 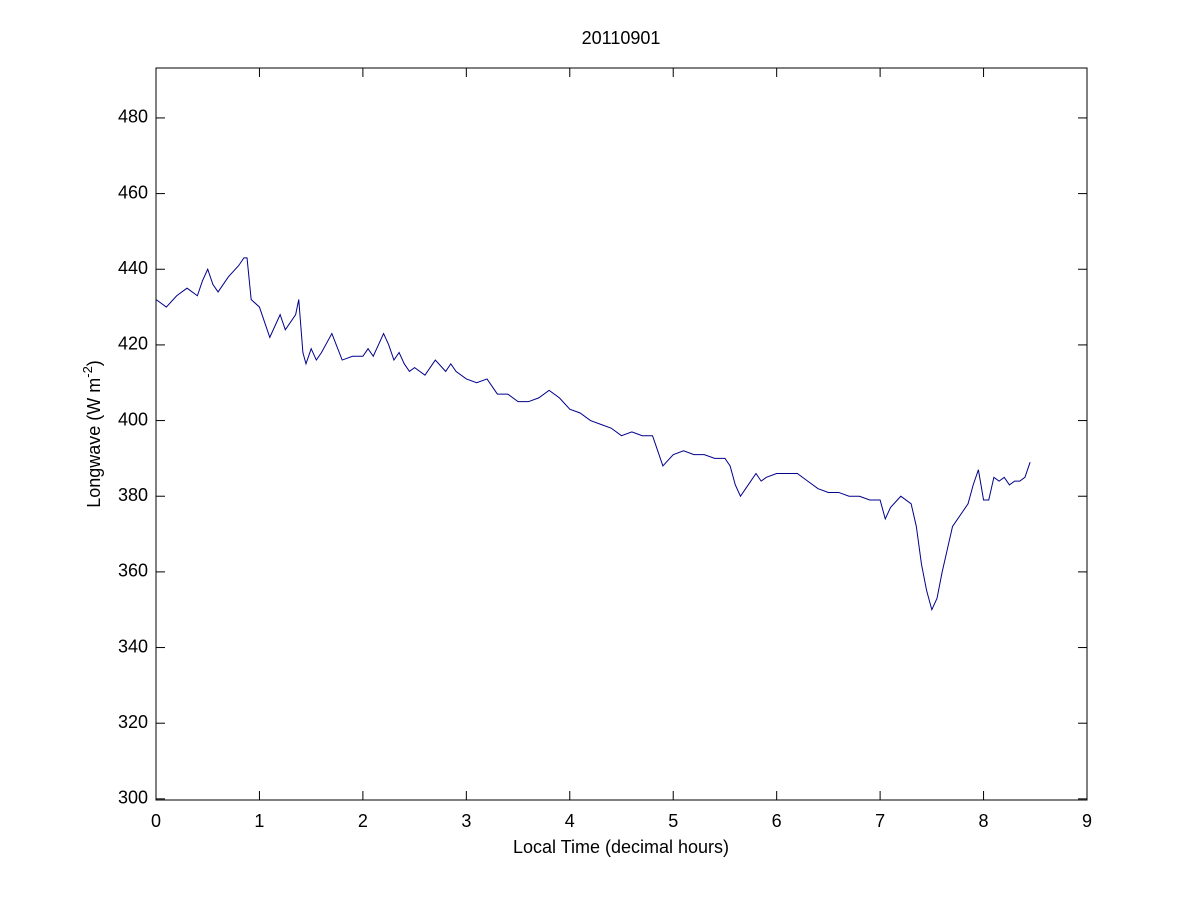 I want to click on chart-title: 20110901, so click(x=621, y=38).